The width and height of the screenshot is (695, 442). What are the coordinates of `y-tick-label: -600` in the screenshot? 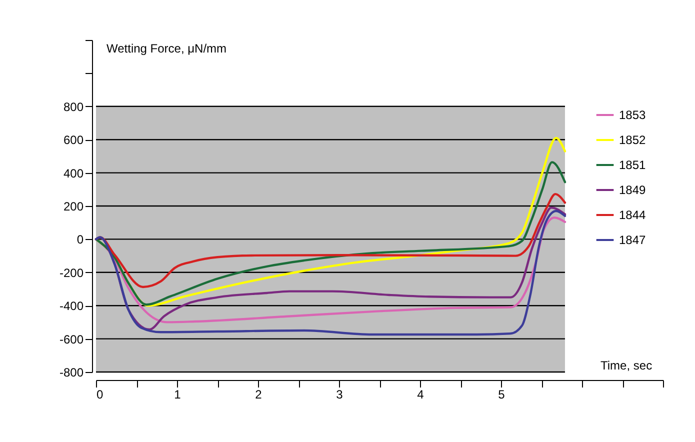 It's located at (71, 339).